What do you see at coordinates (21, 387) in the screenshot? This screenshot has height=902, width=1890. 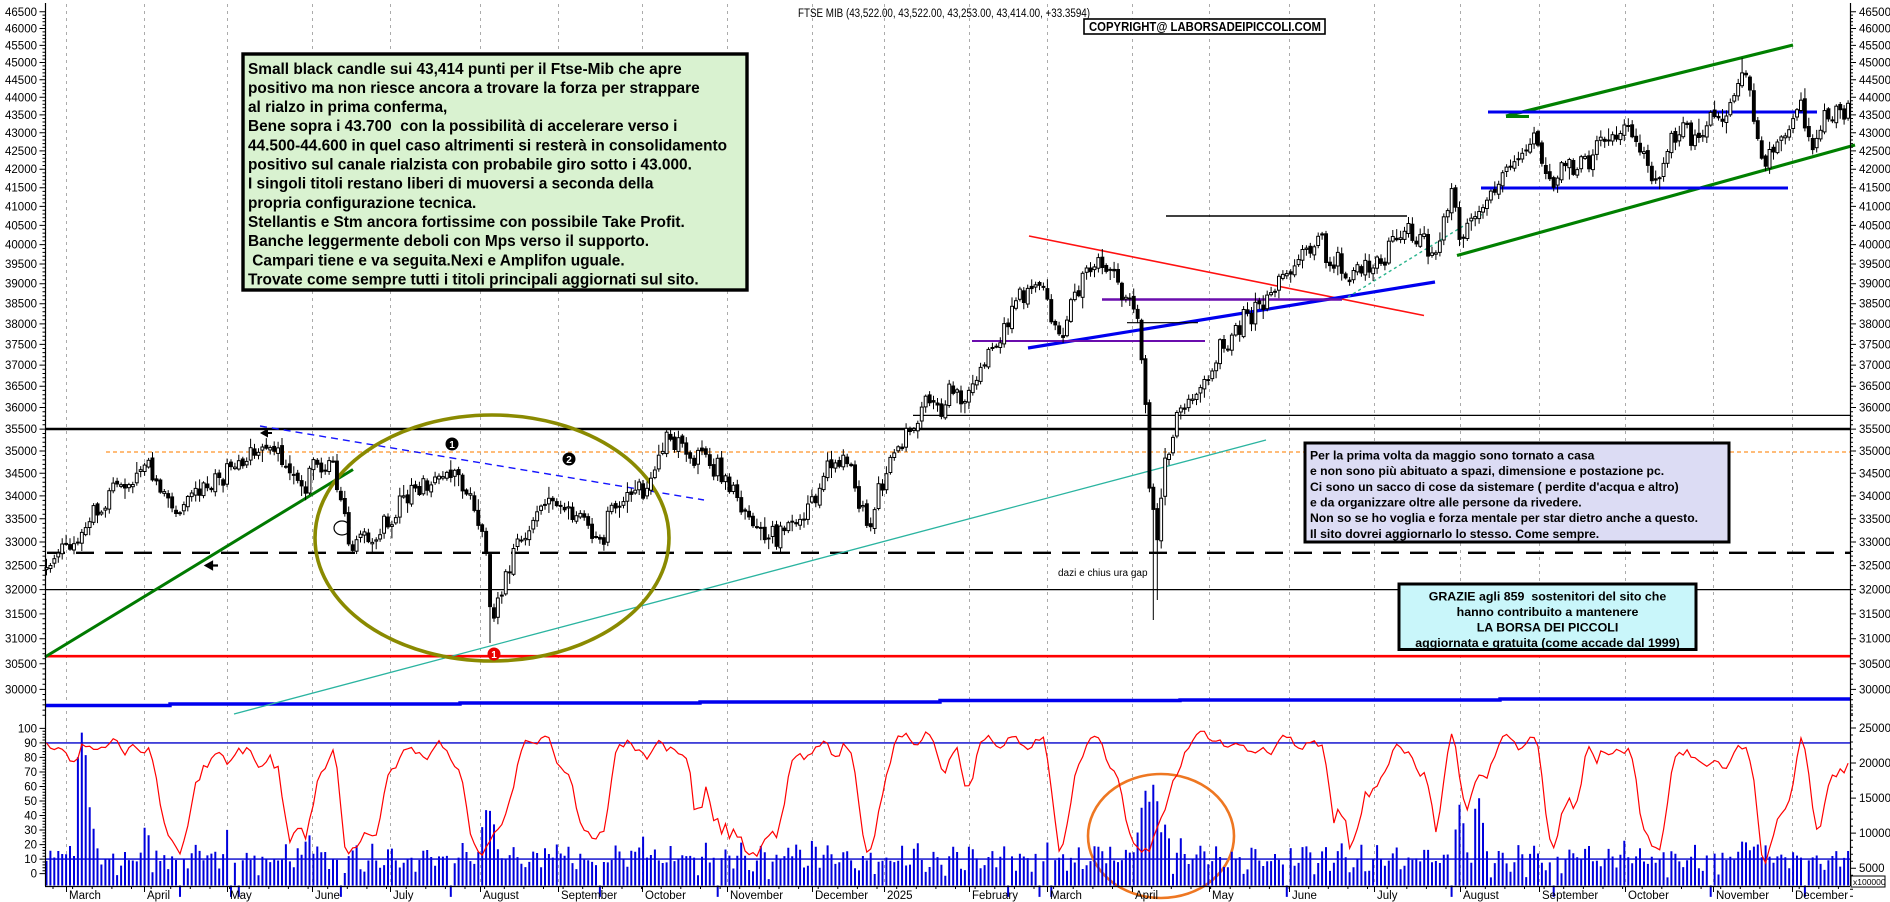 I see `svg-text: 36500` at bounding box center [21, 387].